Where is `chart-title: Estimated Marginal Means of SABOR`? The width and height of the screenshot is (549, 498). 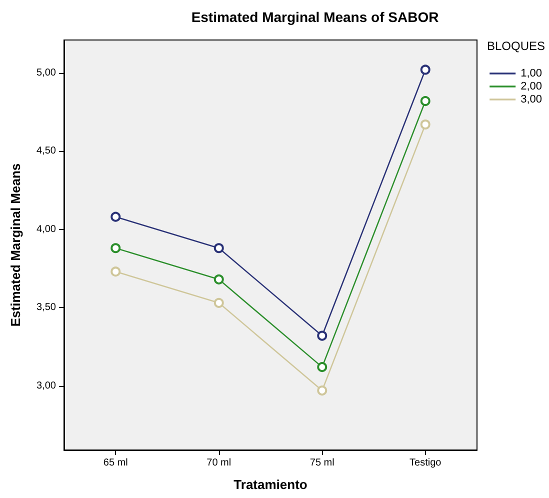
chart-title: Estimated Marginal Means of SABOR is located at coordinates (315, 17).